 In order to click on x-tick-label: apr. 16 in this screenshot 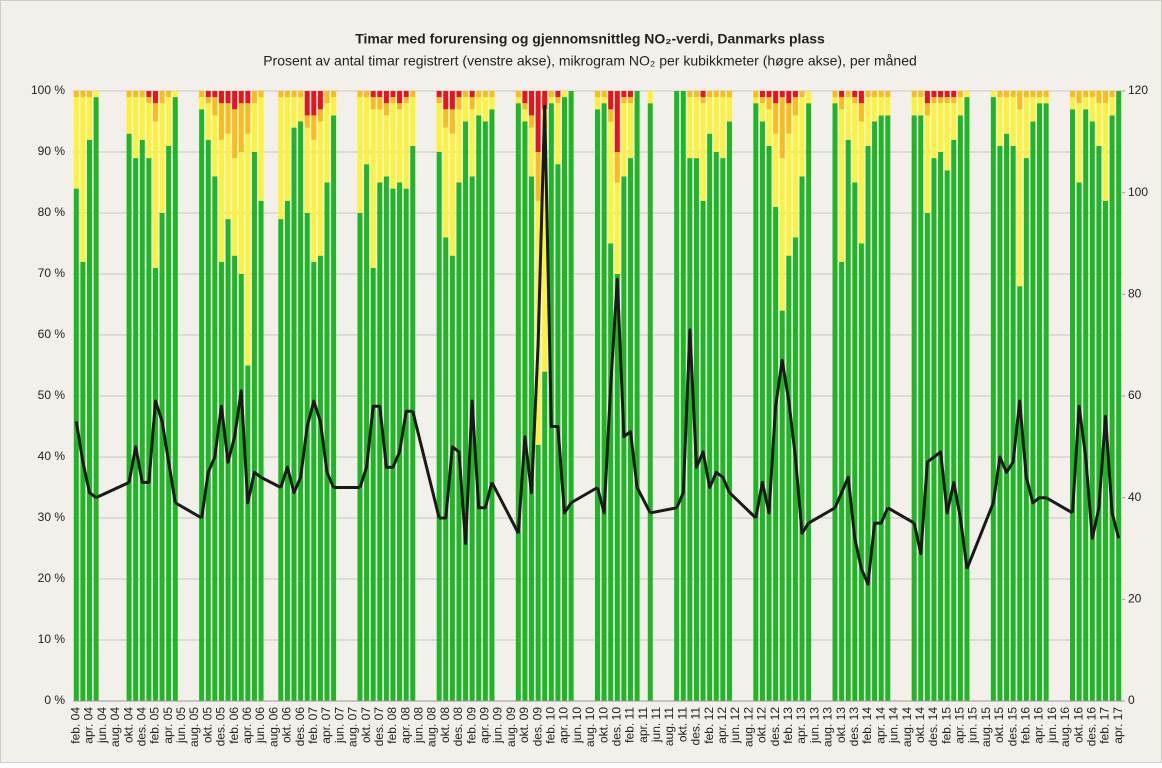, I will do `click(1039, 725)`.